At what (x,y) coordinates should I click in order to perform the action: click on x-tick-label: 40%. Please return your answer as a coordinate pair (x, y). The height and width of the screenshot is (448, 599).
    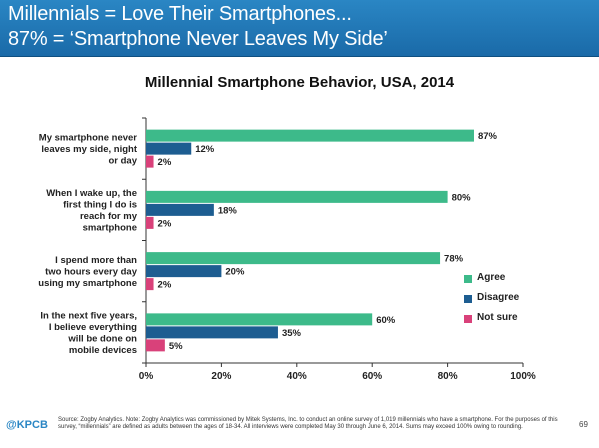
    Looking at the image, I should click on (297, 376).